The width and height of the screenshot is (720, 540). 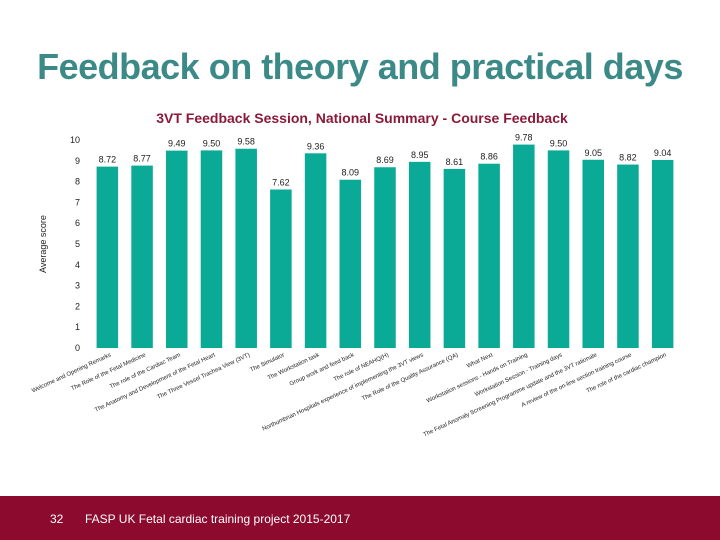 I want to click on slide-title: Feedback on theory and practical days, so click(x=360, y=66).